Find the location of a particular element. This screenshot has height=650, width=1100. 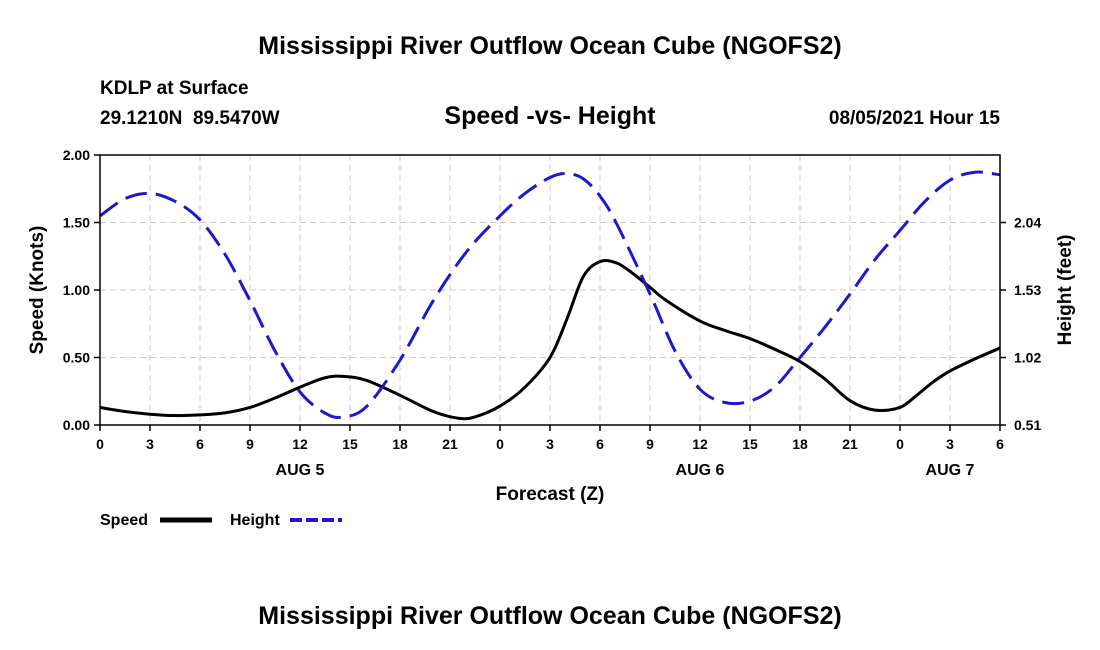

x-axis-label: Forecast (Z) is located at coordinates (550, 494).